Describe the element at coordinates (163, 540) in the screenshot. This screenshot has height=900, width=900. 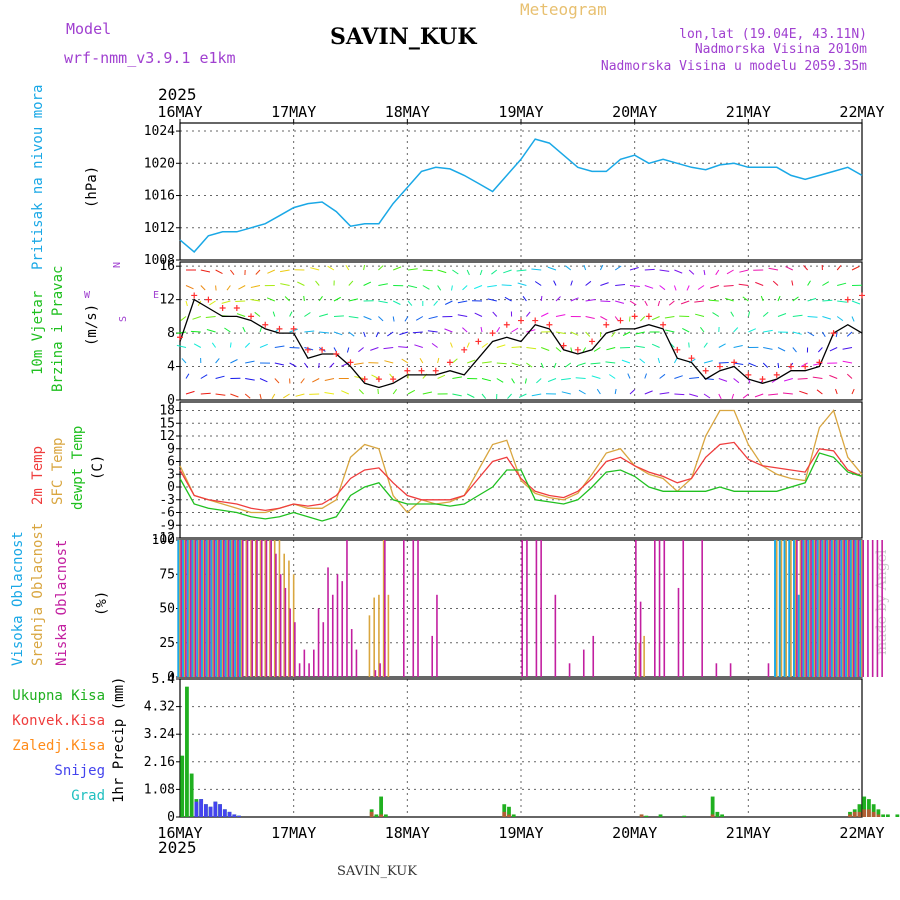
I see `y-tick-label: 100` at that location.